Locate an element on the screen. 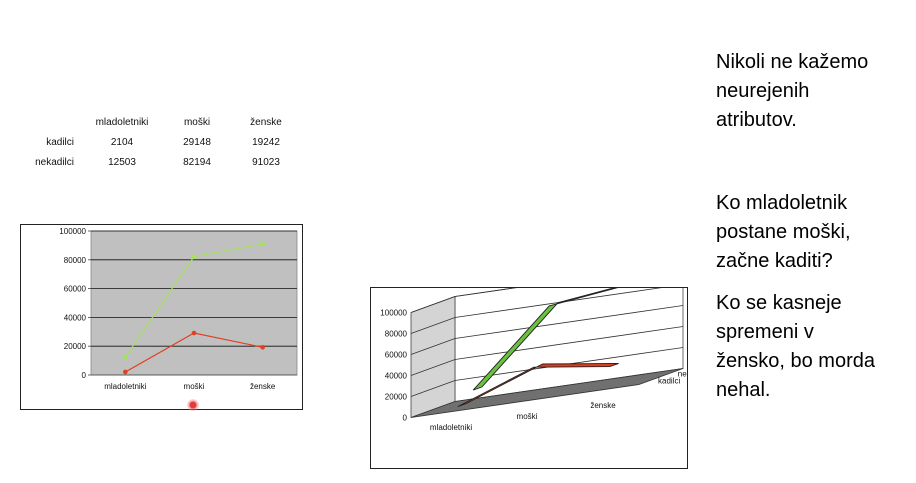  table-cell: 12503 is located at coordinates (122, 162).